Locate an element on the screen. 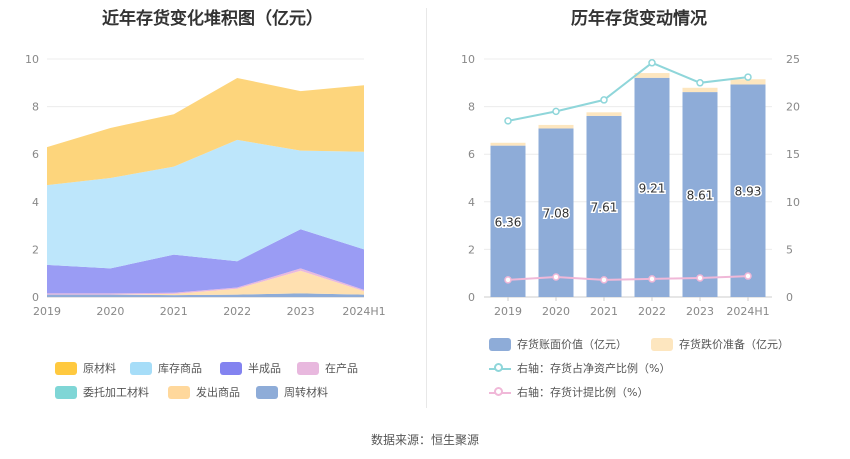 Image resolution: width=850 pixels, height=459 pixels. area-在产品 is located at coordinates (205, 281).